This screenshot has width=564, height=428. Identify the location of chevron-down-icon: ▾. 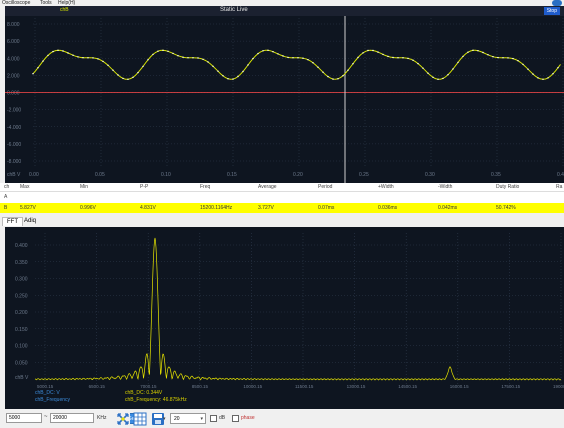
(201, 419).